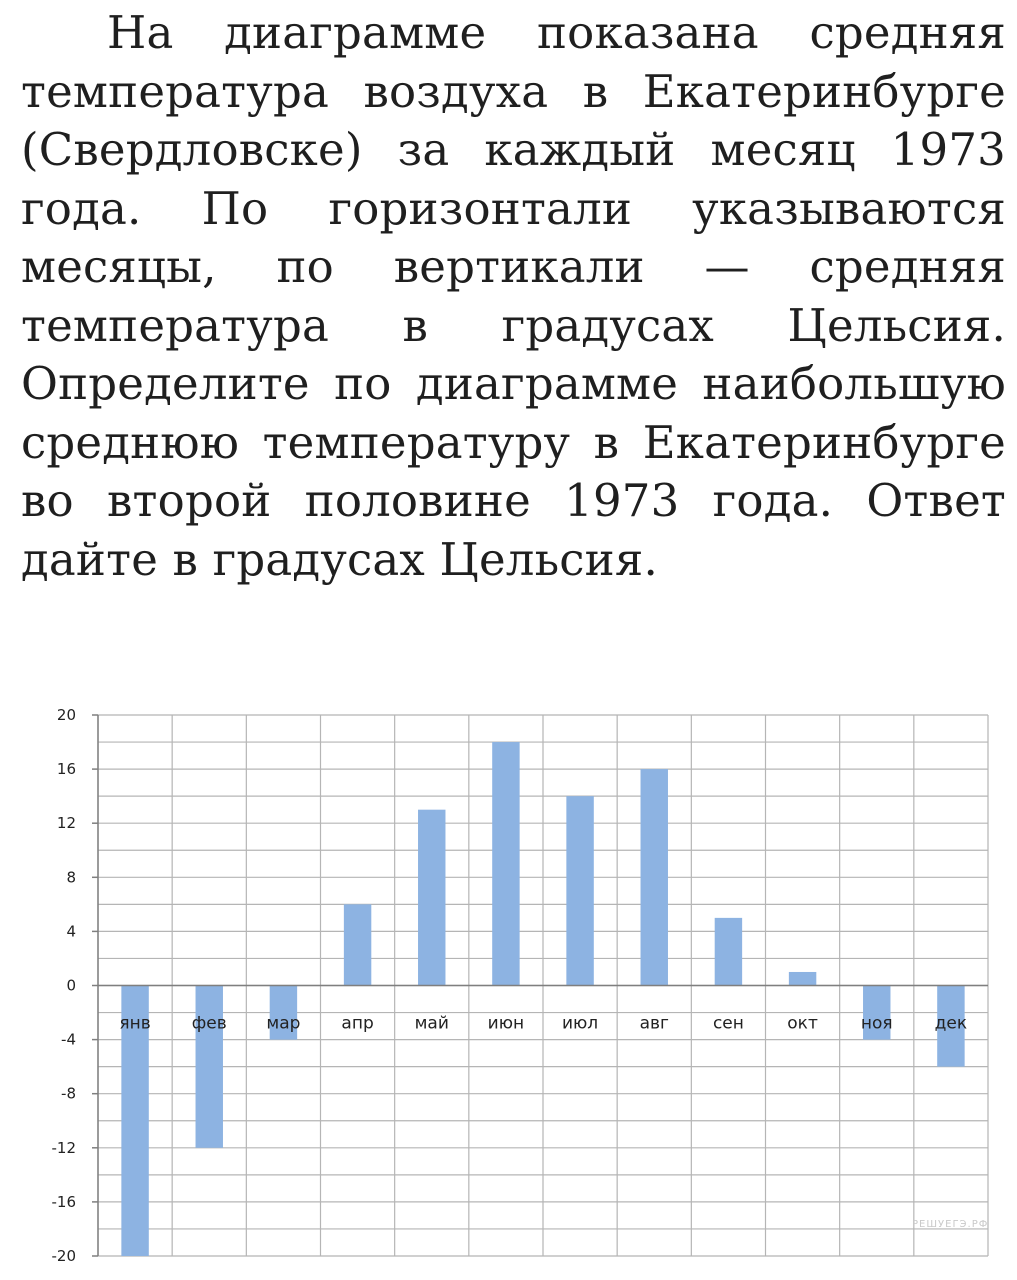 This screenshot has height=1280, width=1017. I want to click on y-tick-labels: 20 16 12 8 4 0 -4 -8 -12 -16 -20, so click(64, 985).